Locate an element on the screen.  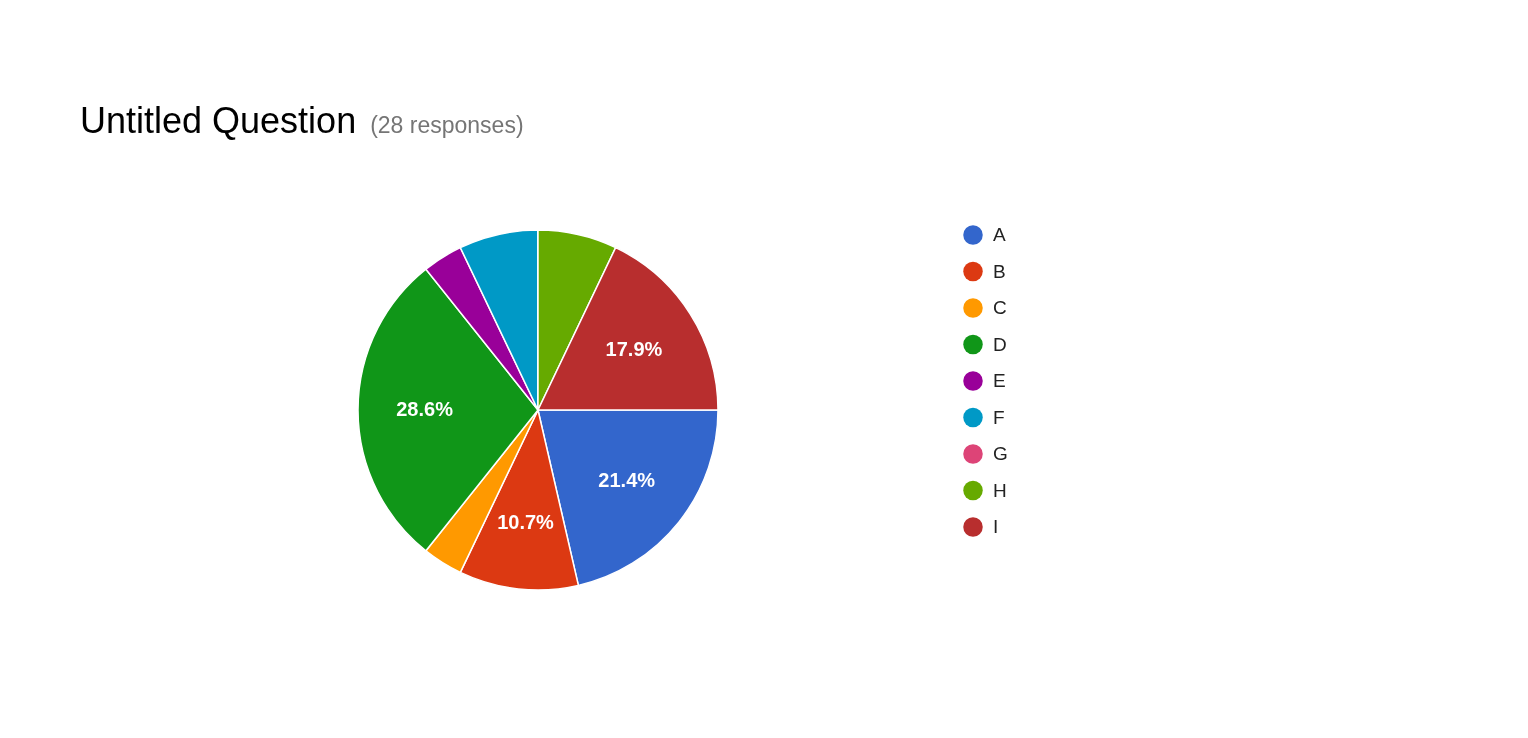
data-label: 28.6% is located at coordinates (425, 409).